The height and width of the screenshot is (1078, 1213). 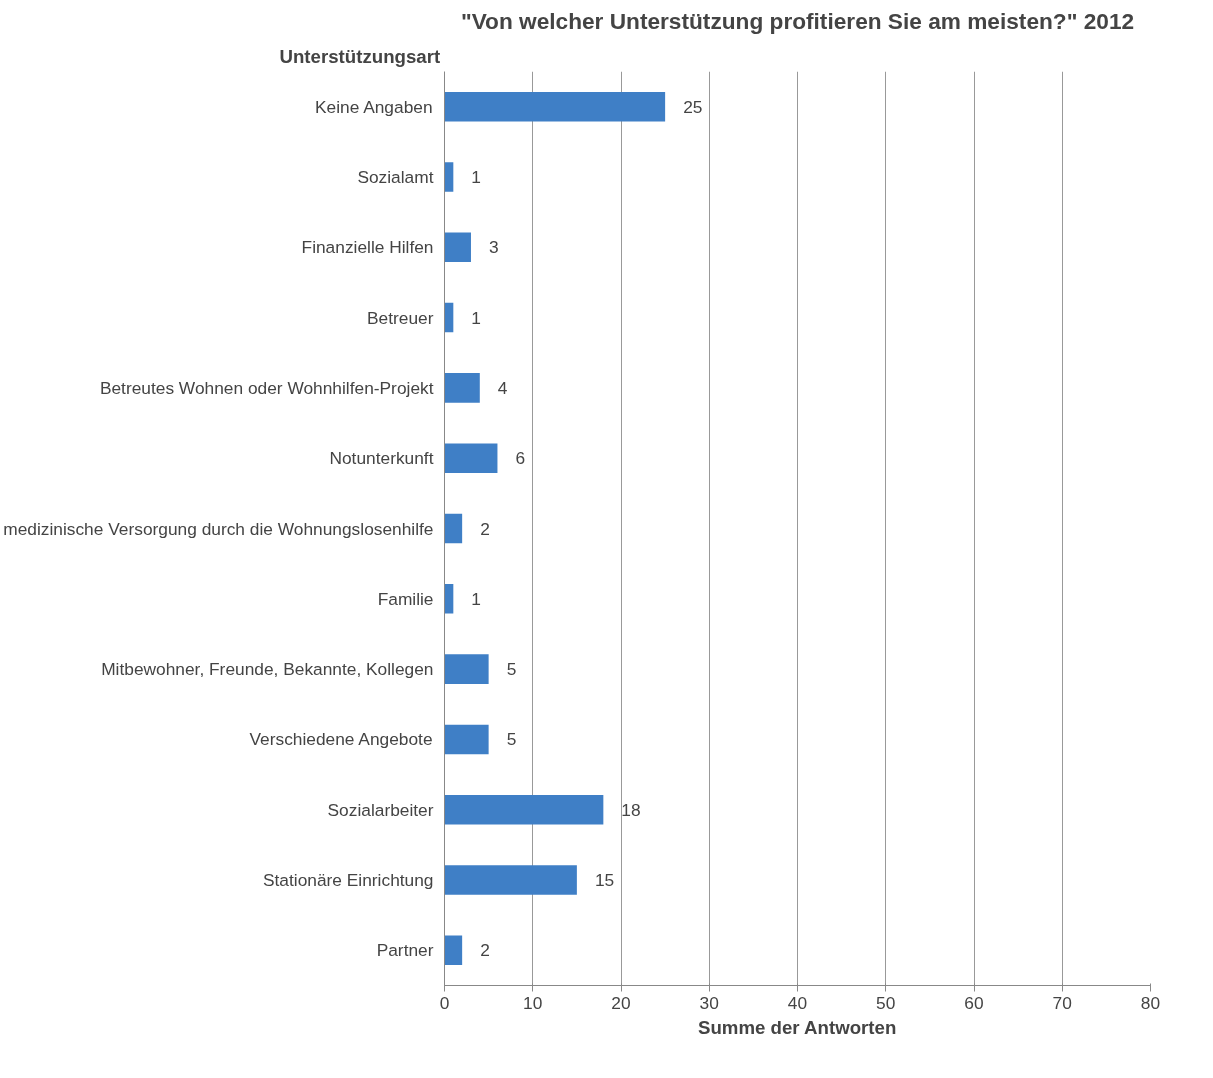 What do you see at coordinates (348, 880) in the screenshot?
I see `y-tick-label: Stationäre Einrichtung` at bounding box center [348, 880].